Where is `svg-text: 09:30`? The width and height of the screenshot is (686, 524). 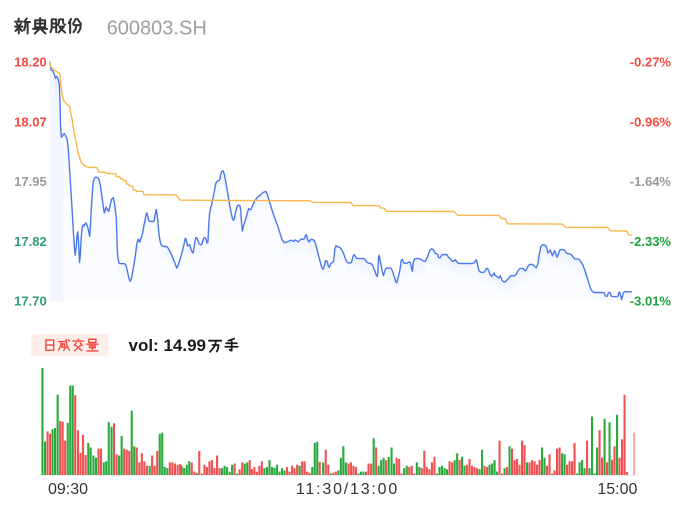 svg-text: 09:30 is located at coordinates (68, 489).